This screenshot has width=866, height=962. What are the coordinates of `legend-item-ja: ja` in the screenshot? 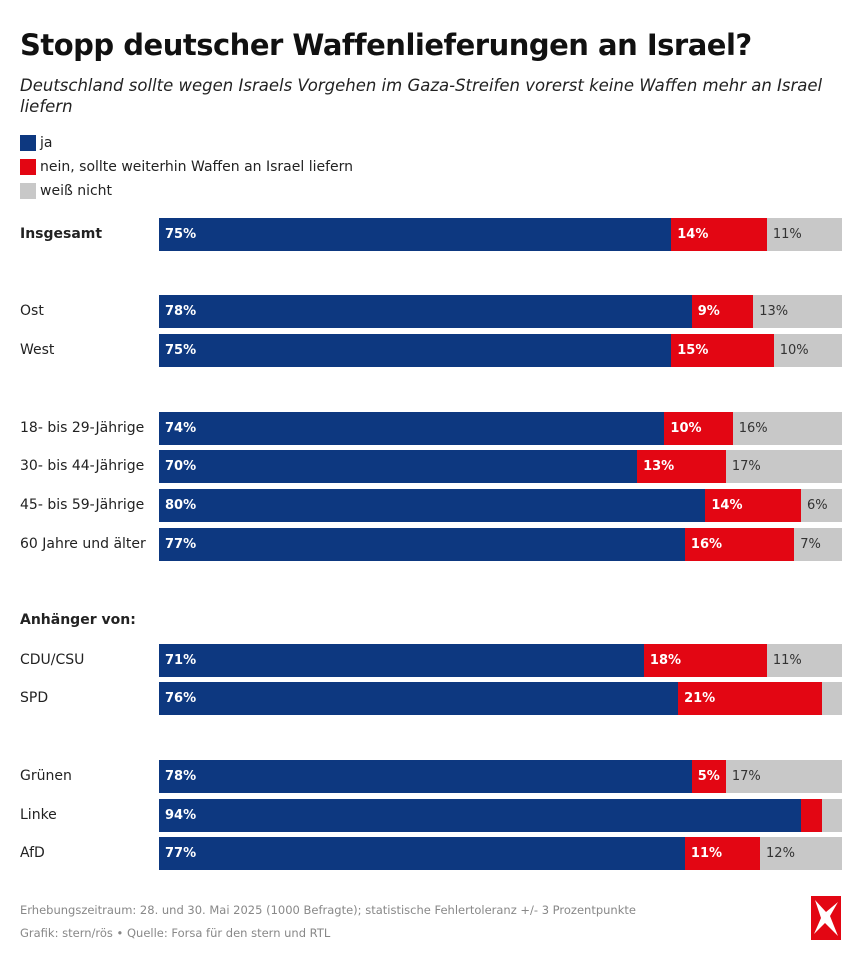 It's located at (36, 143).